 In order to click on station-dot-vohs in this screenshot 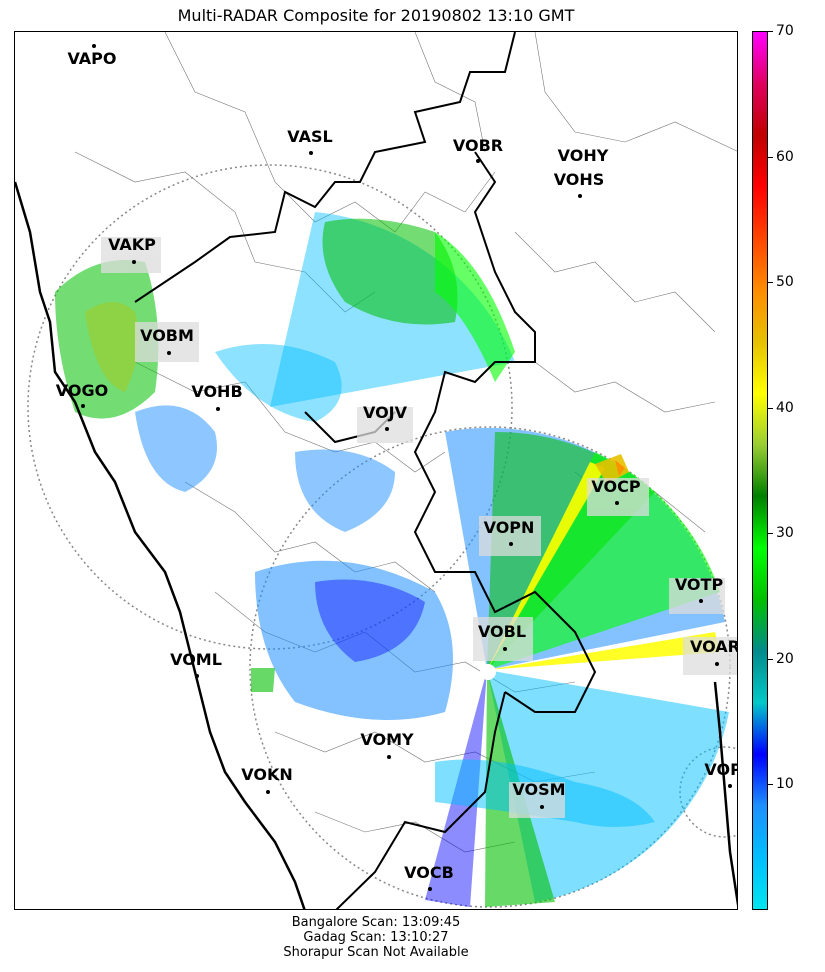, I will do `click(580, 196)`.